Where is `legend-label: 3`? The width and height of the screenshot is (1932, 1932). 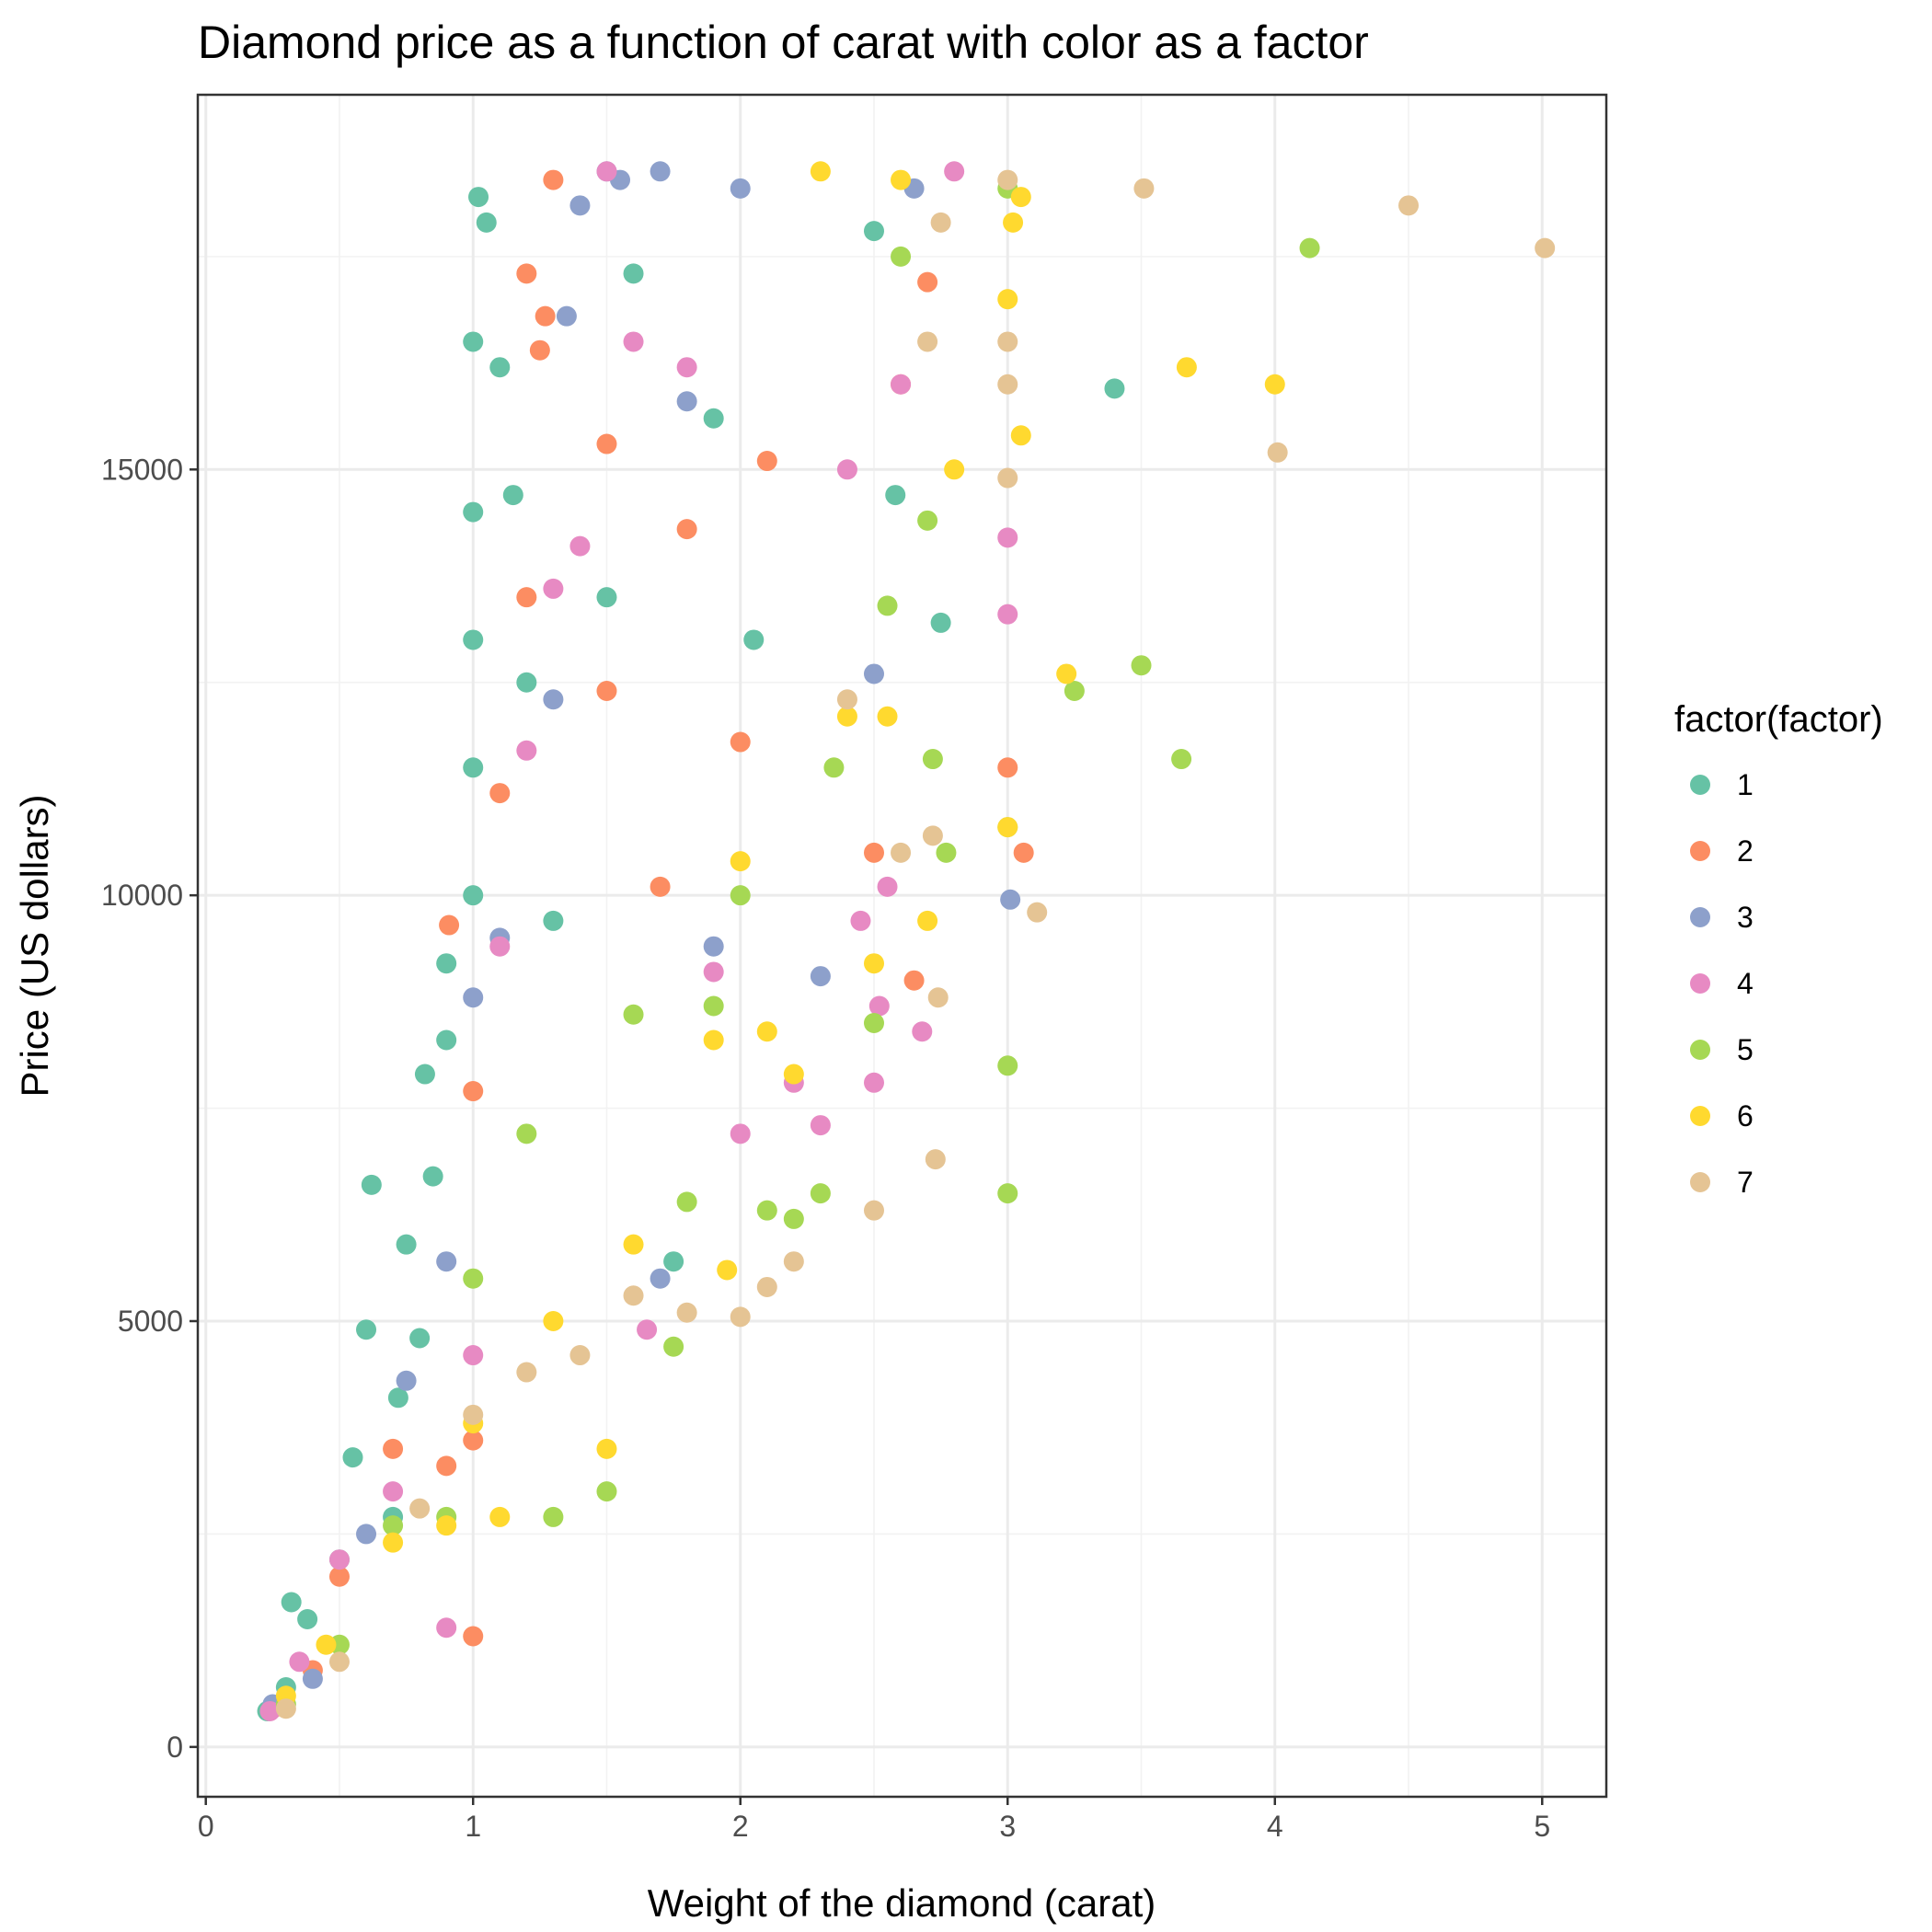 legend-label: 3 is located at coordinates (1745, 917).